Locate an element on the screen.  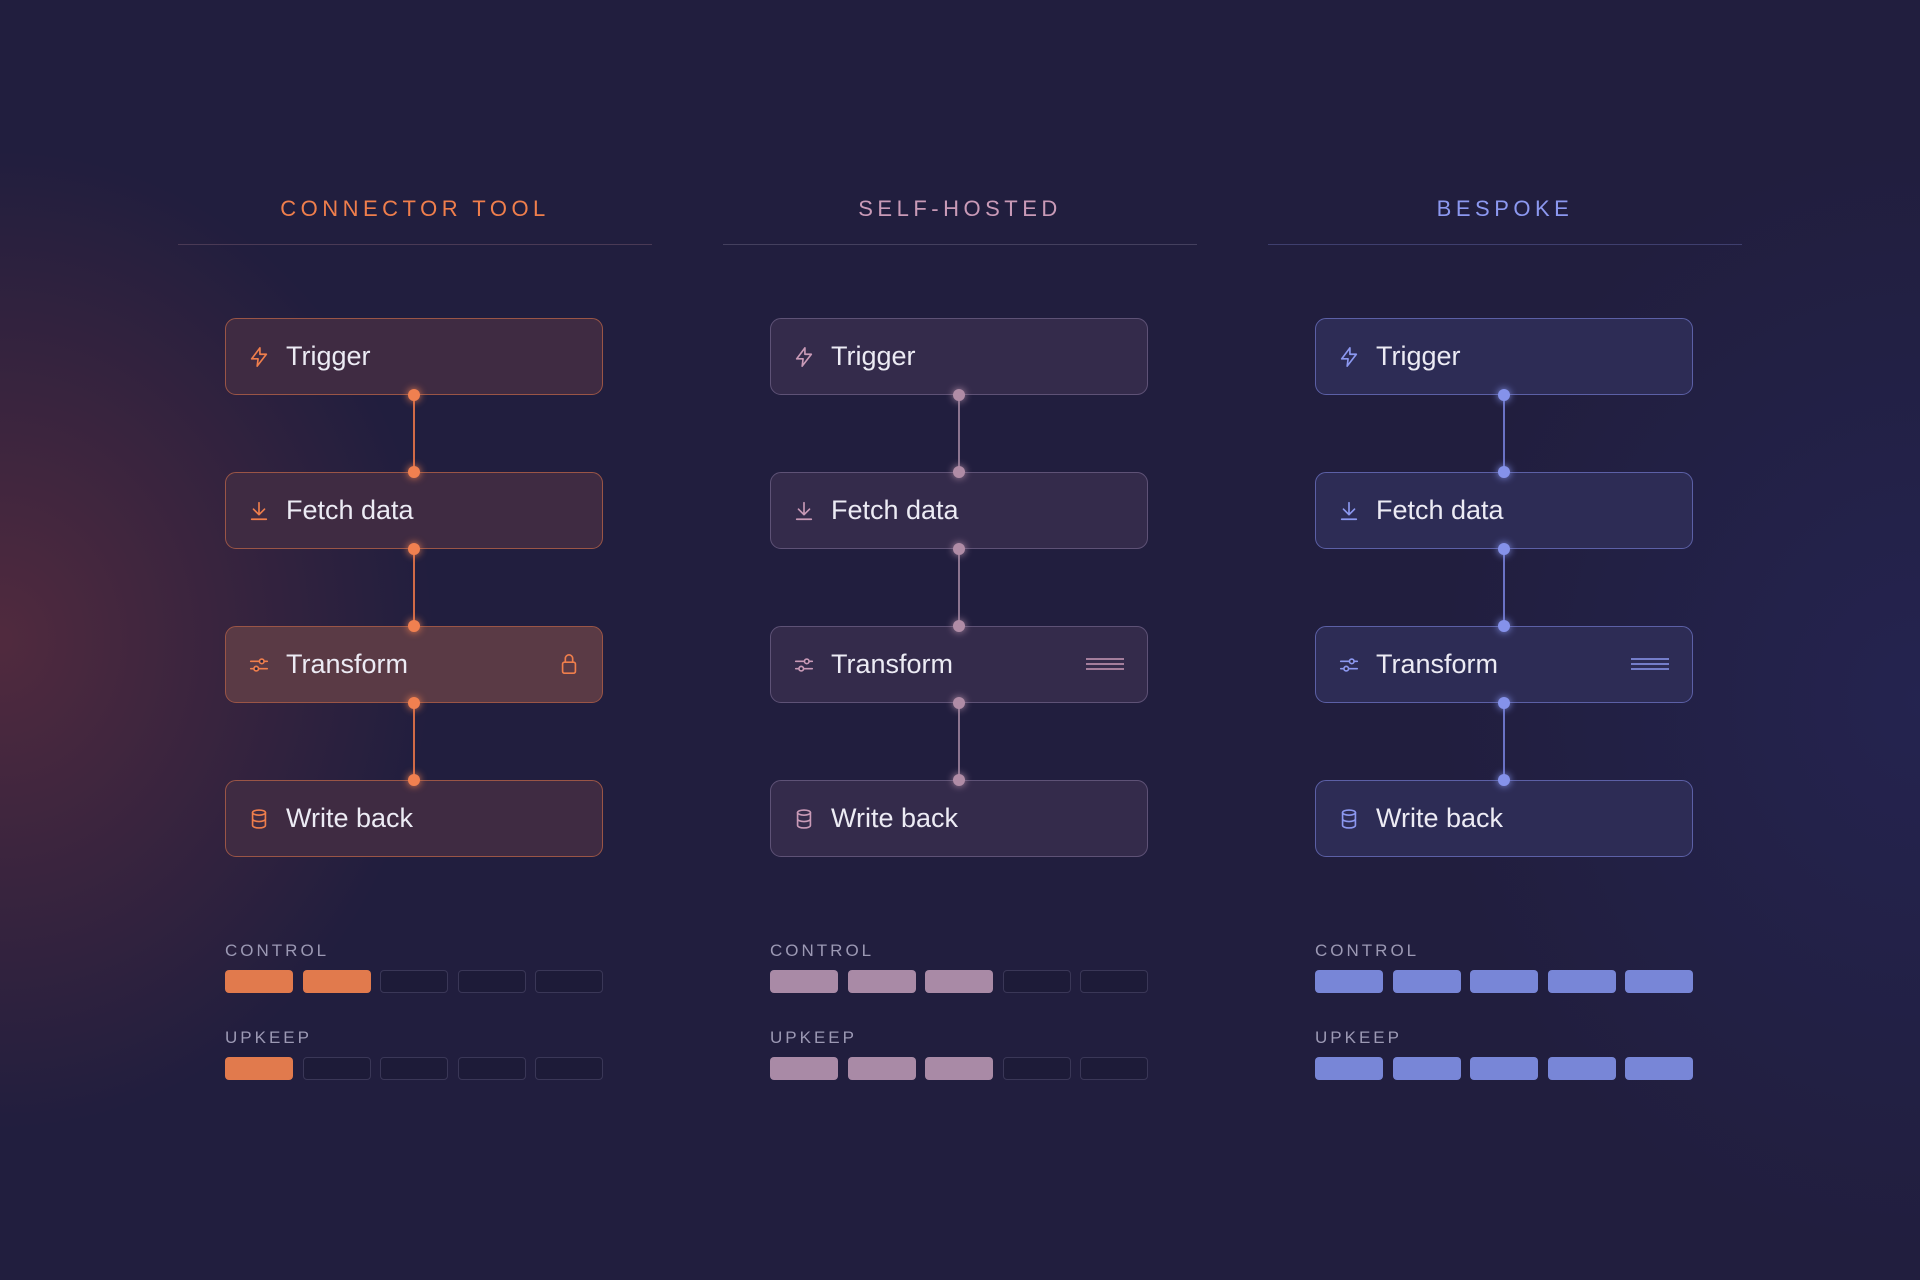
node-label: Trigger is located at coordinates (873, 356).